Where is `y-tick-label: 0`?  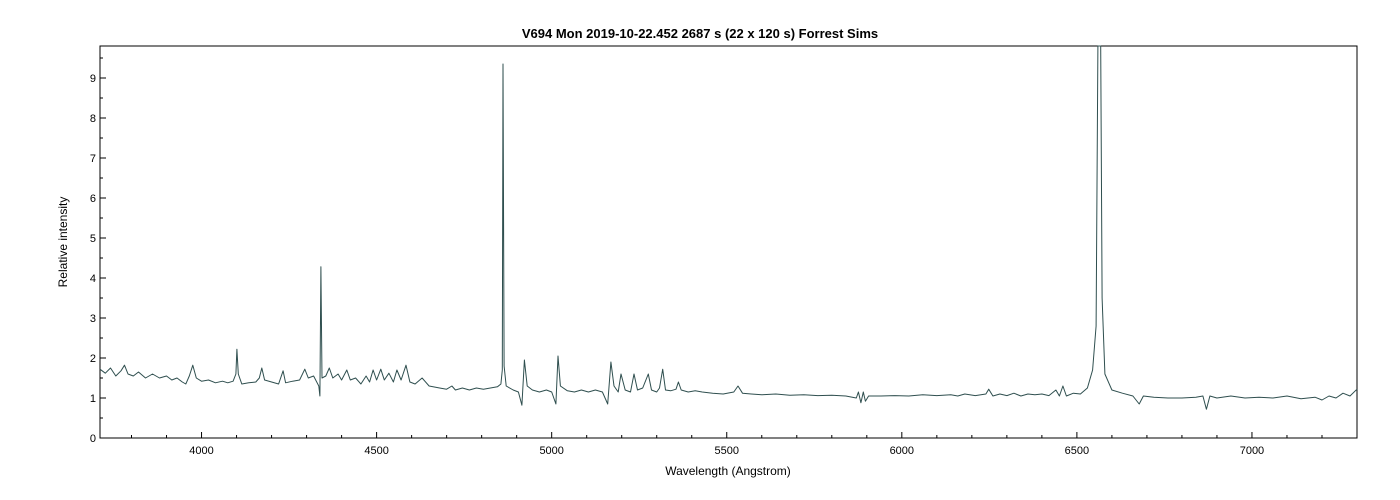 y-tick-label: 0 is located at coordinates (93, 439).